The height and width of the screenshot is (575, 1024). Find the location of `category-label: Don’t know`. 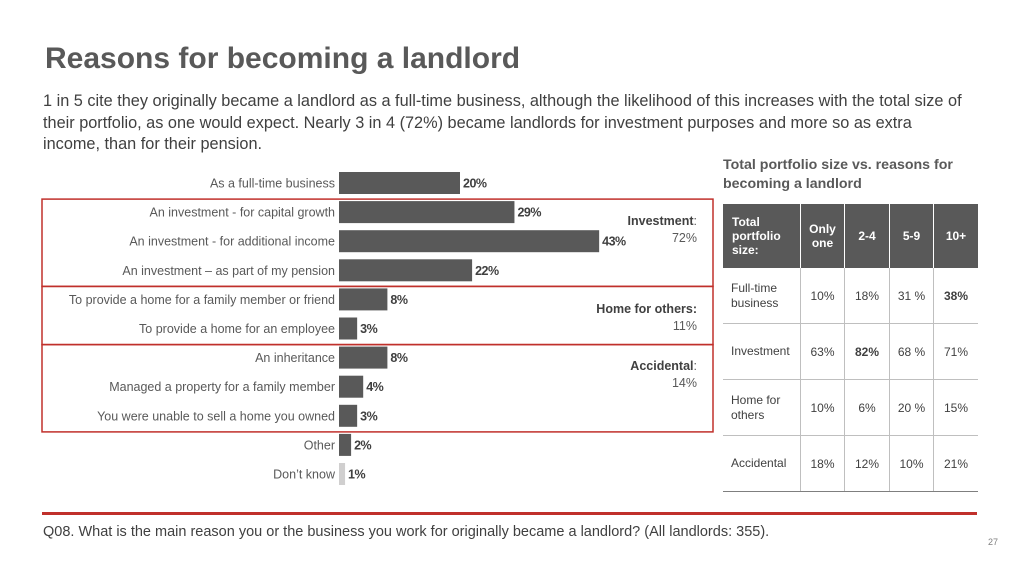

category-label: Don’t know is located at coordinates (304, 475).